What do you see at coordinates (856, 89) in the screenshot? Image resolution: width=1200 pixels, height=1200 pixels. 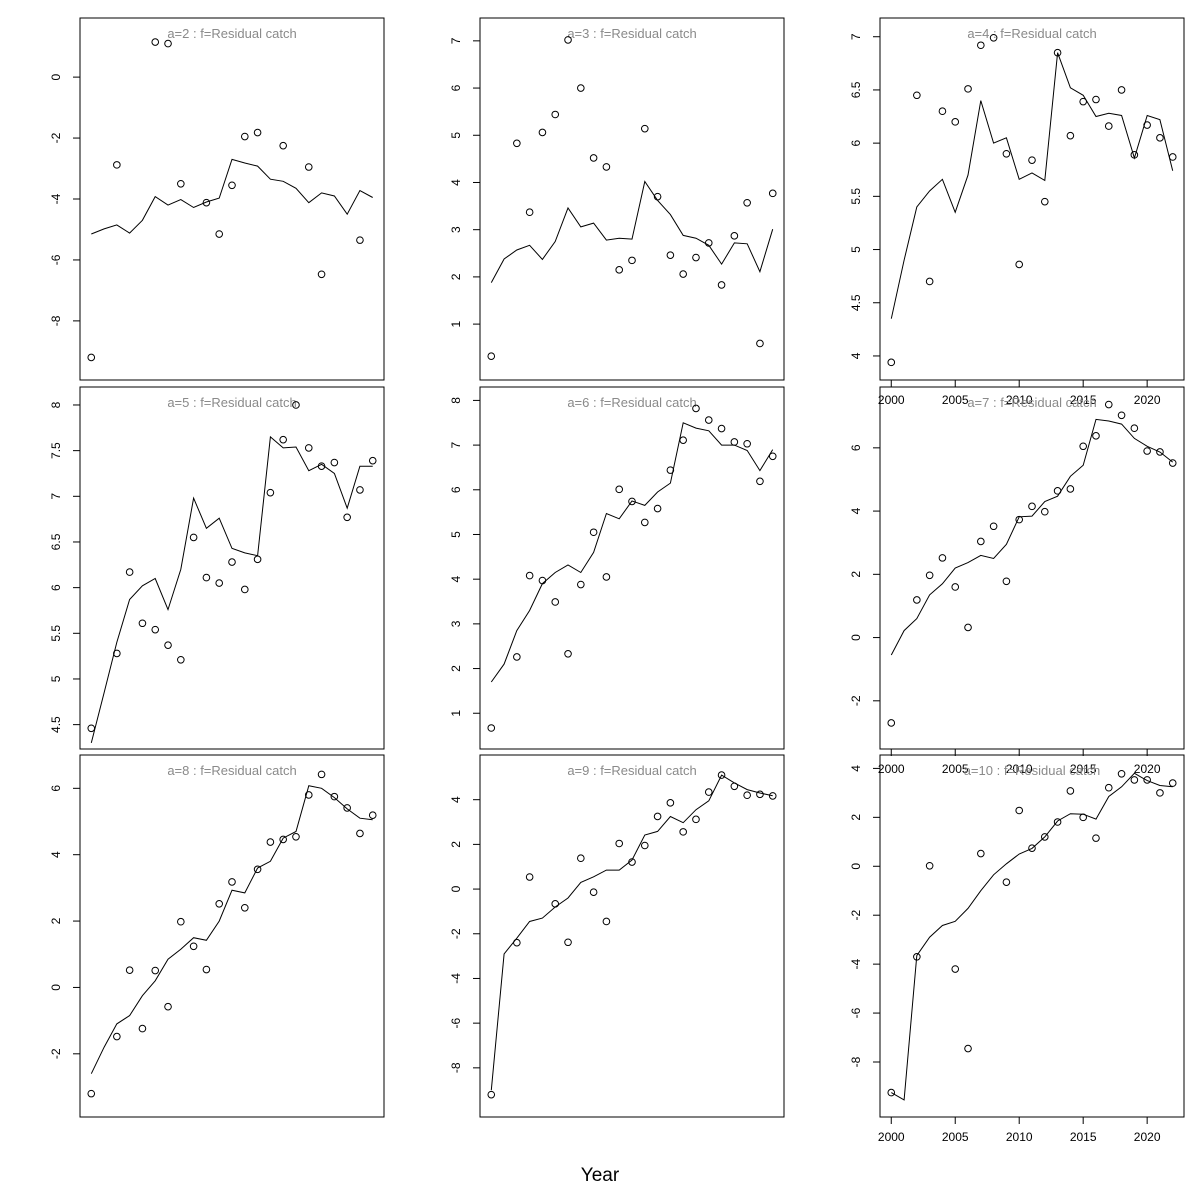 I see `y-tick-label: 6.5` at bounding box center [856, 89].